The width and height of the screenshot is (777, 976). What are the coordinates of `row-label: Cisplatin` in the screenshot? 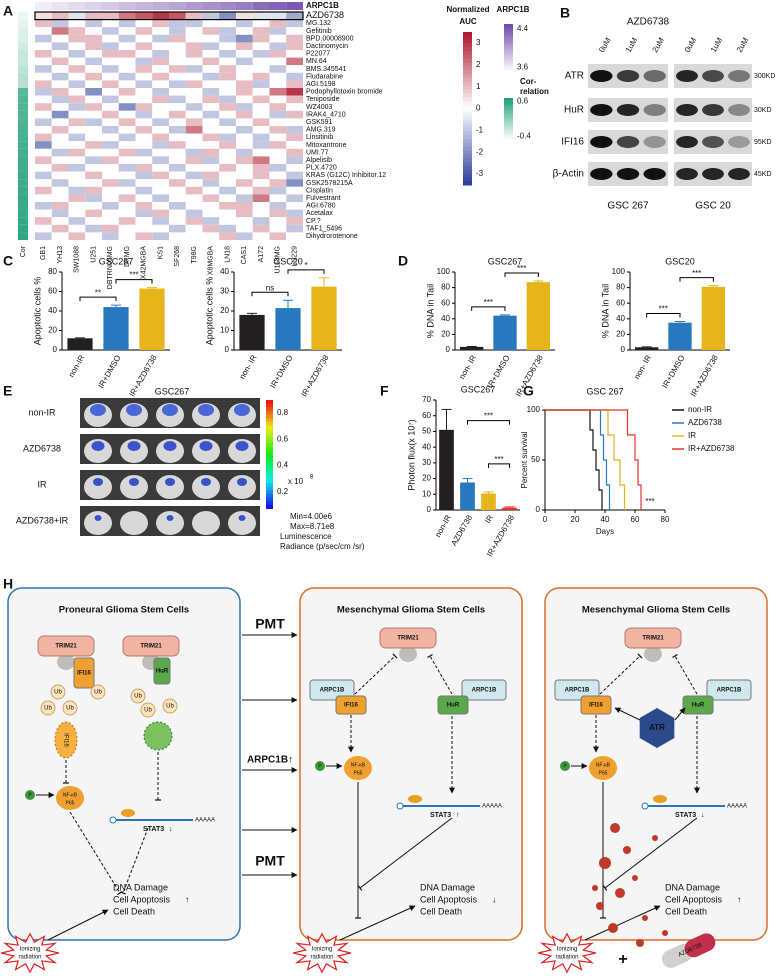 It's located at (319, 190).